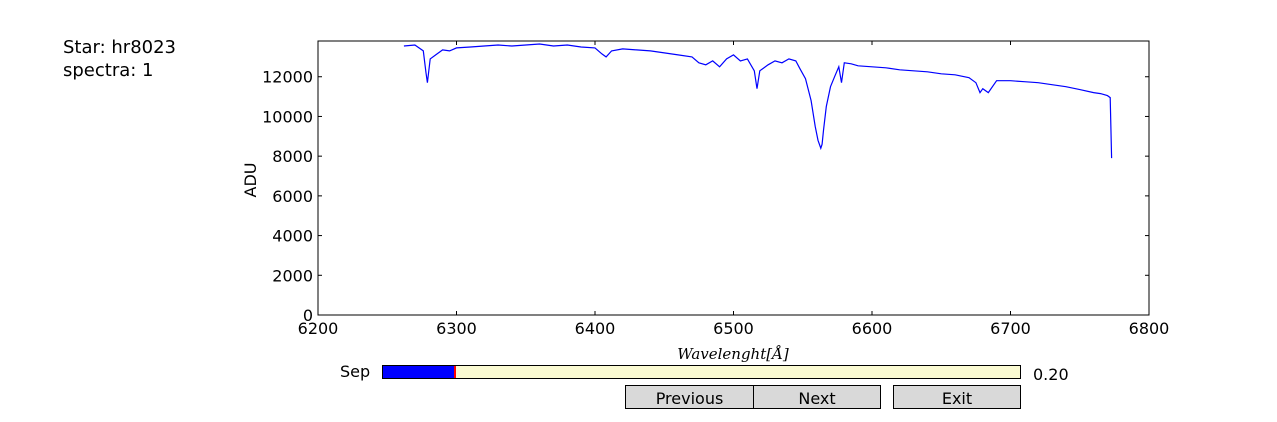 The height and width of the screenshot is (422, 1277). What do you see at coordinates (872, 328) in the screenshot?
I see `x-tick-label: 6600` at bounding box center [872, 328].